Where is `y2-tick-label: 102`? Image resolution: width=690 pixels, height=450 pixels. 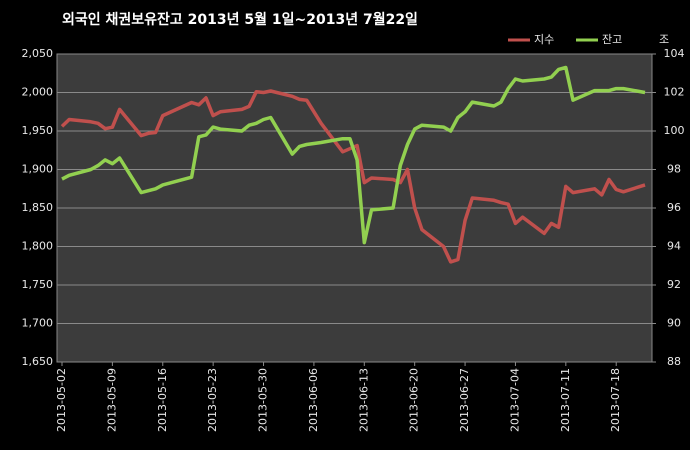
y2-tick-label: 102 is located at coordinates (674, 92).